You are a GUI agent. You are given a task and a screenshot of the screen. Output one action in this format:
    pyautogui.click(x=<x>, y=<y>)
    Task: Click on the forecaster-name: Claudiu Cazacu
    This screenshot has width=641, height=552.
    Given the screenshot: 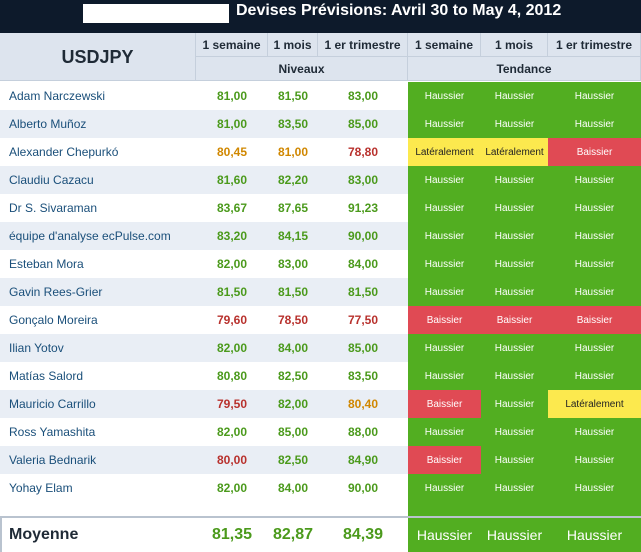 What is the action you would take?
    pyautogui.click(x=51, y=180)
    